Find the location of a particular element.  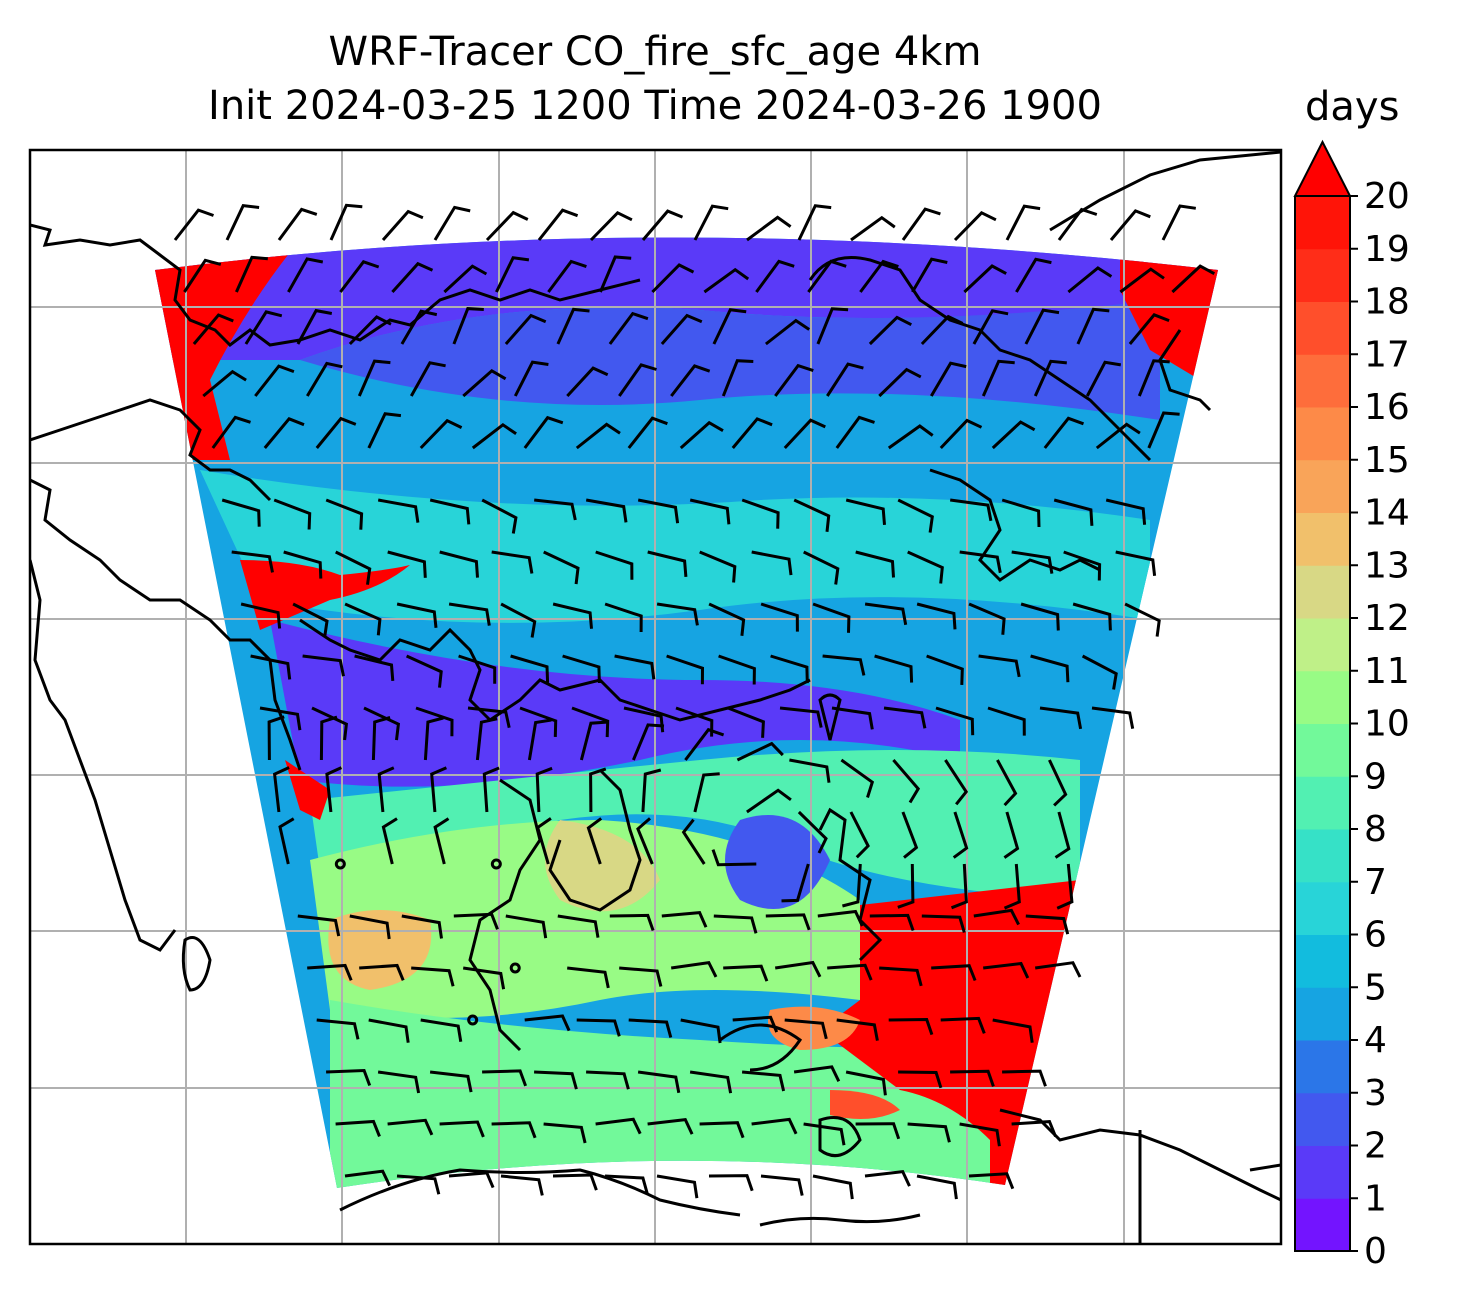

colorbar-tick-label: 19 is located at coordinates (1387, 249).